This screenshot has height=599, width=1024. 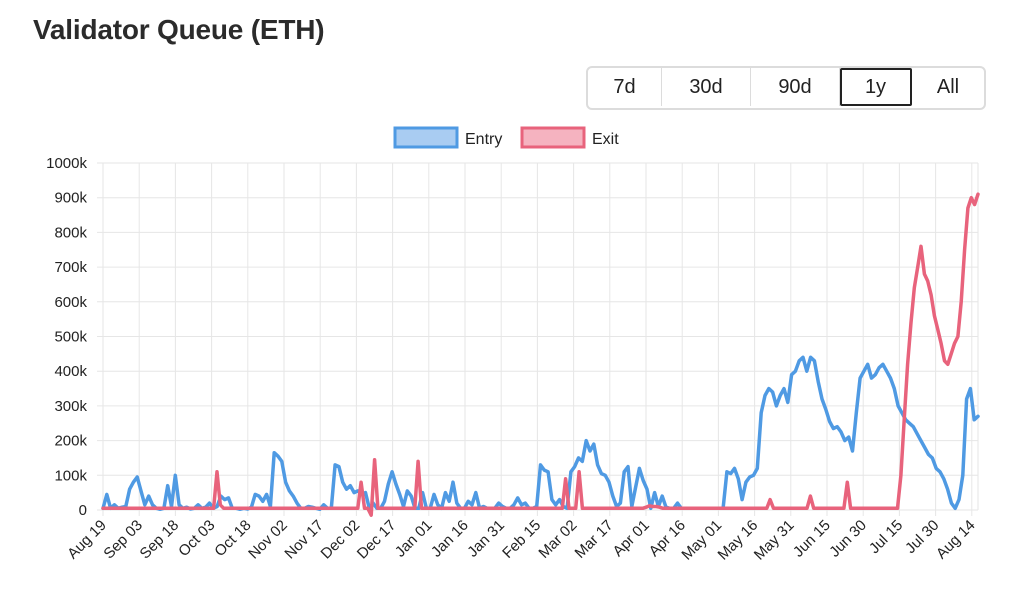 I want to click on y-tick-label: 200k, so click(x=70, y=441).